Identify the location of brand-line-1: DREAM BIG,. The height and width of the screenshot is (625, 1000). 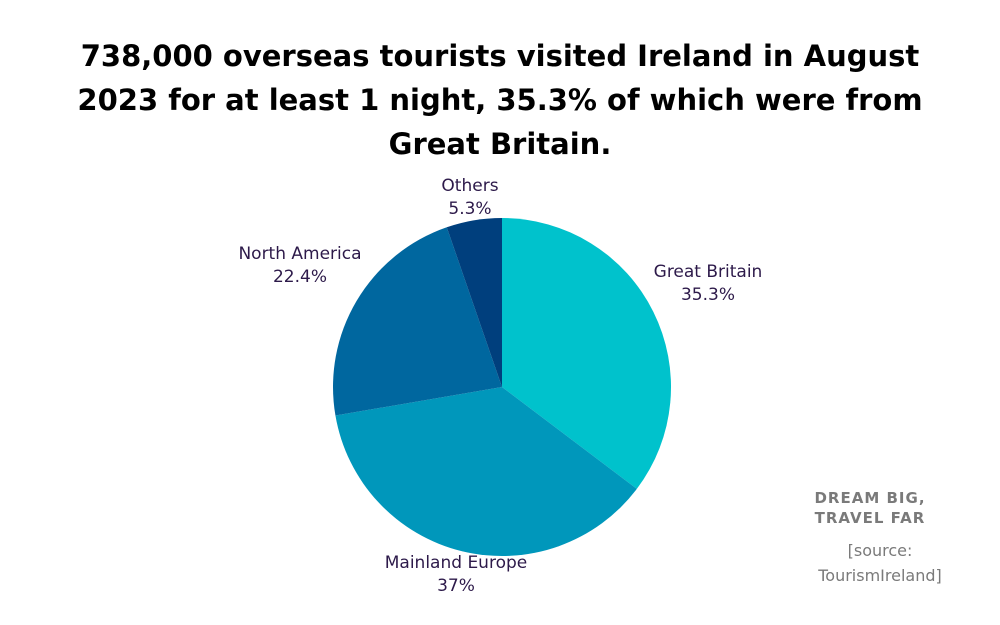
(870, 498).